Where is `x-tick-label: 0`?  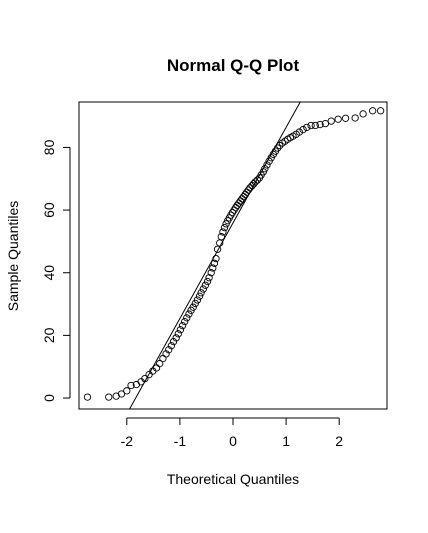
x-tick-label: 0 is located at coordinates (233, 441).